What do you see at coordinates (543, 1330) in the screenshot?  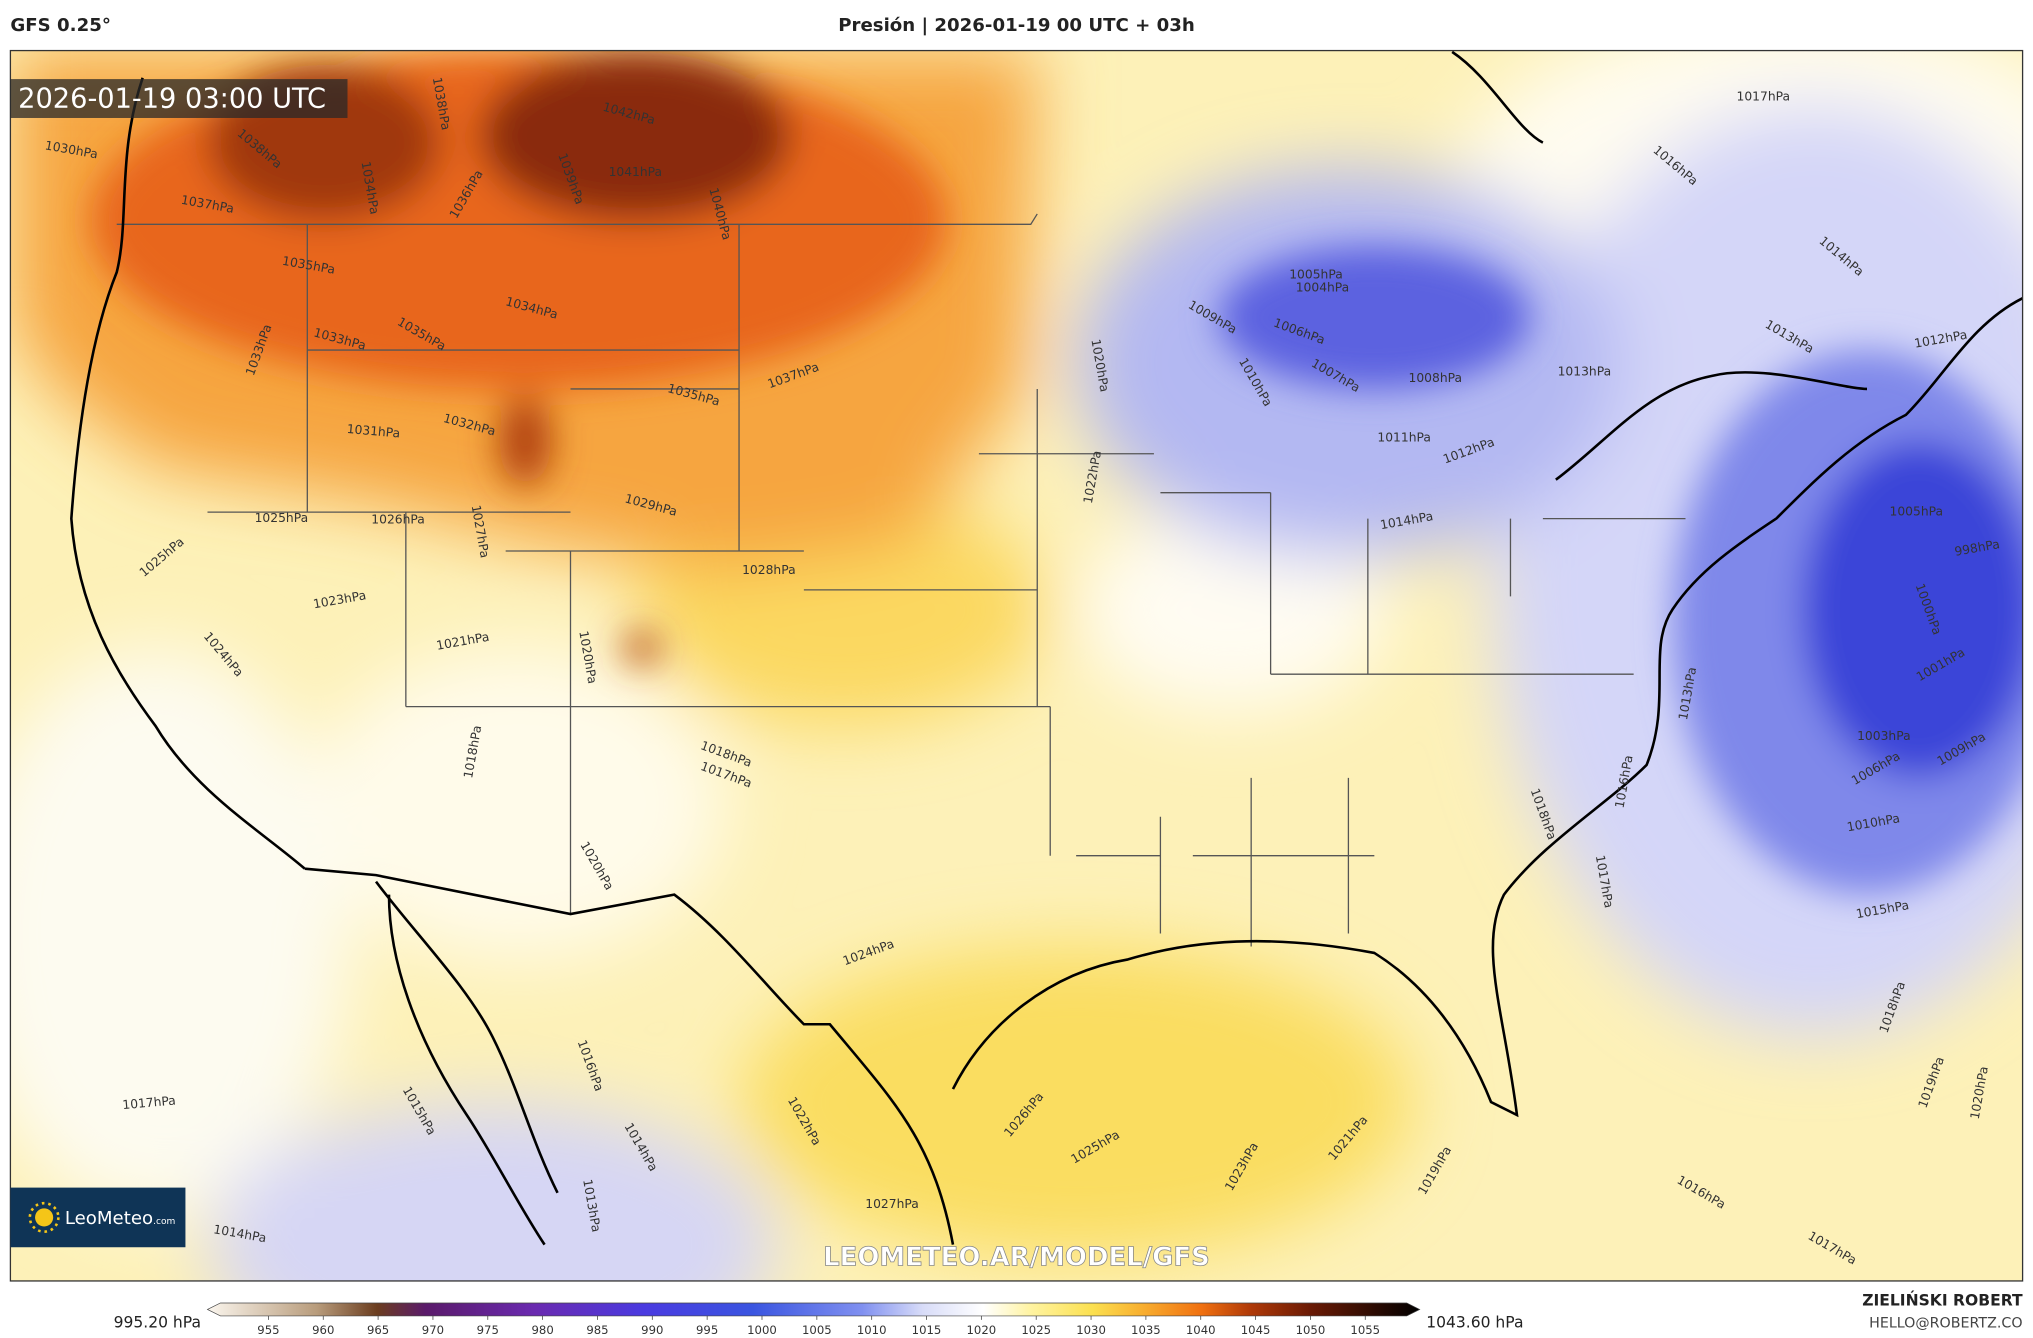 I see `colorbar-tick-label: 980` at bounding box center [543, 1330].